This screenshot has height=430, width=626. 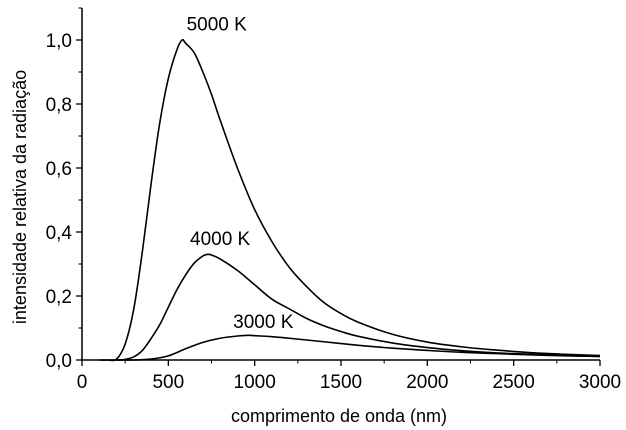 I want to click on x-tick-label: 1500, so click(x=341, y=382).